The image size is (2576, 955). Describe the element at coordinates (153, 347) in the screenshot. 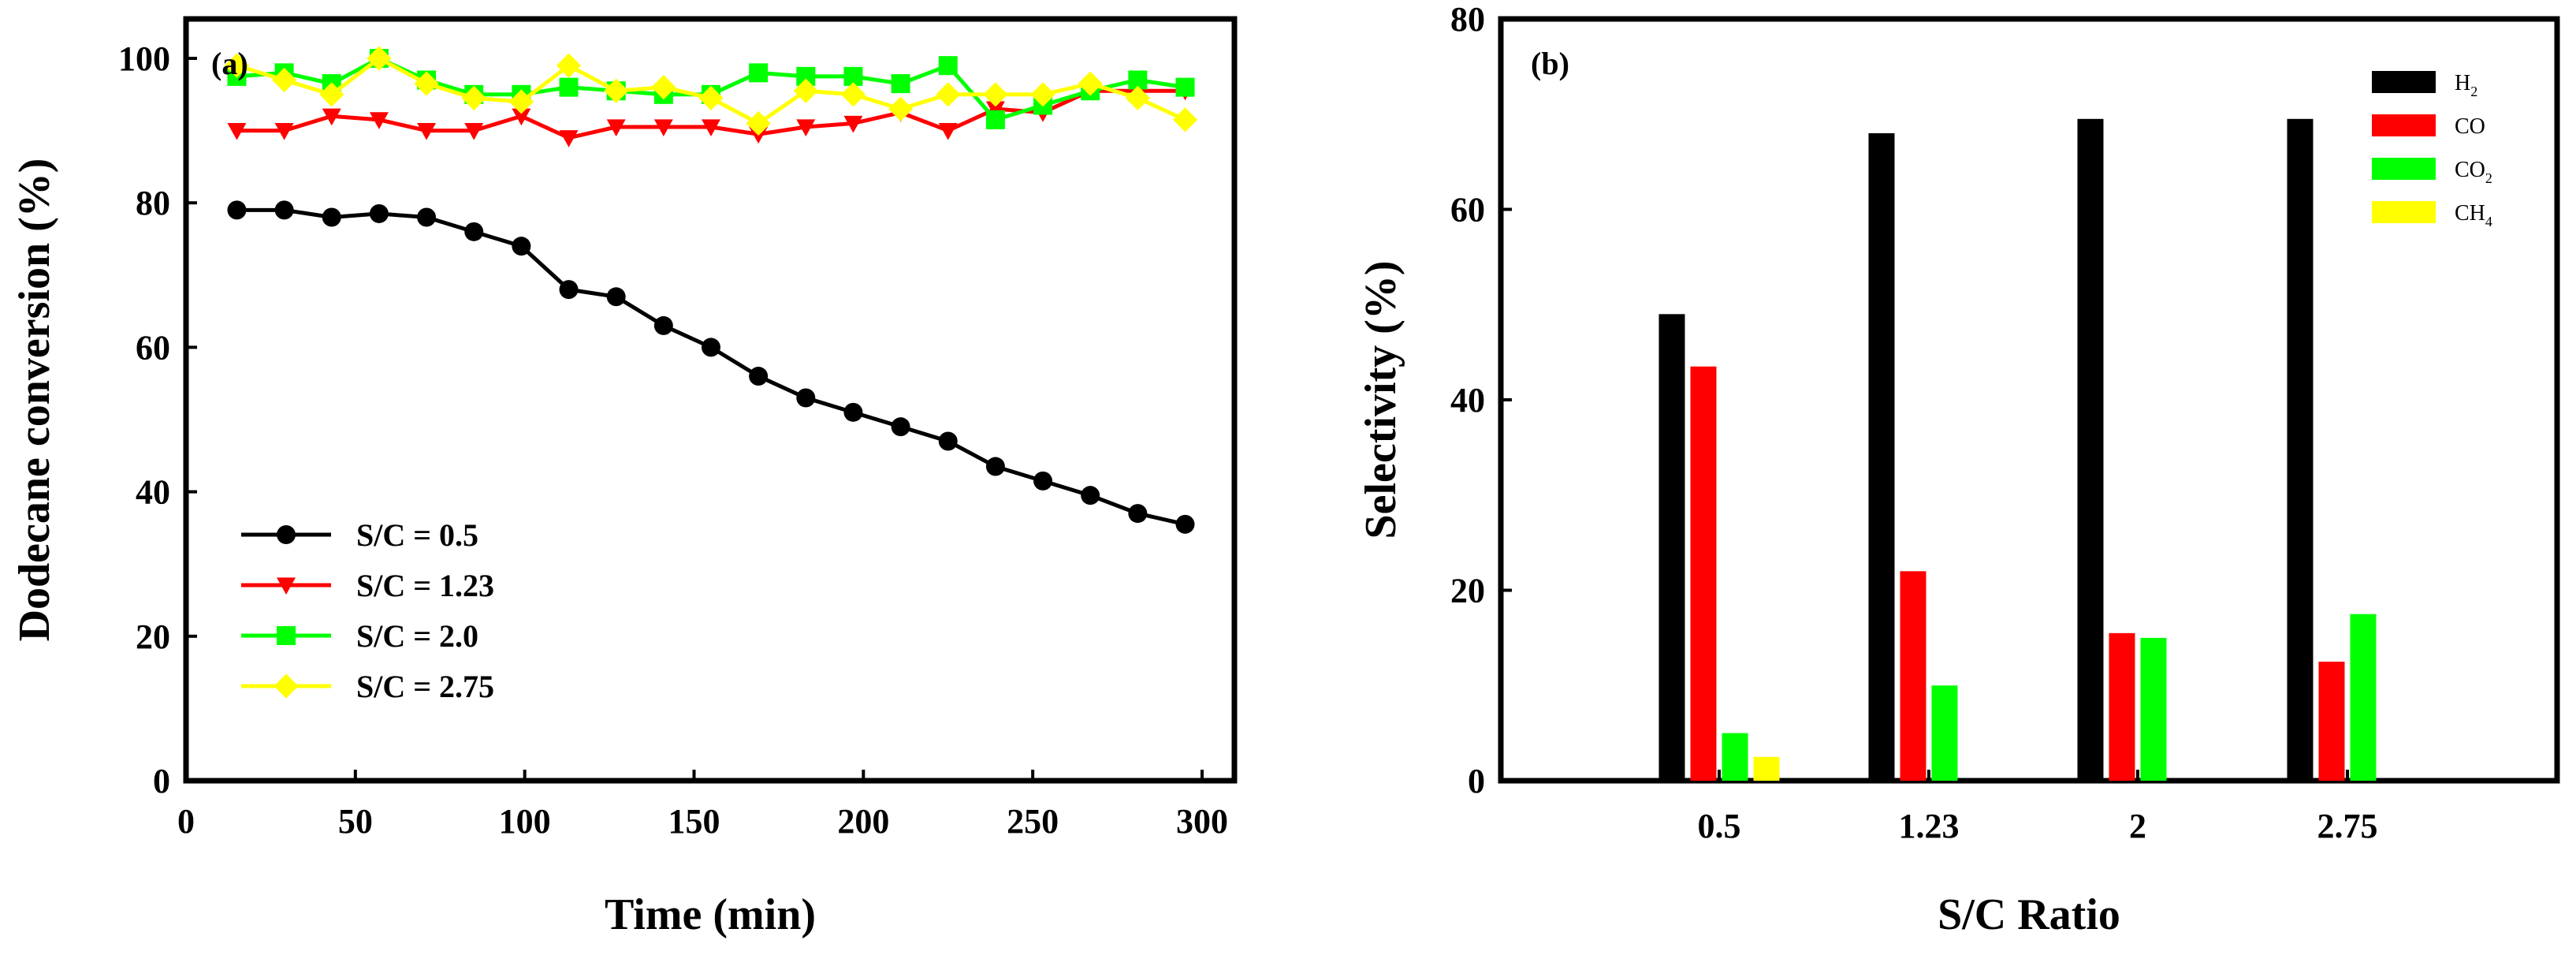

I see `y-tick-label-a: 60` at that location.